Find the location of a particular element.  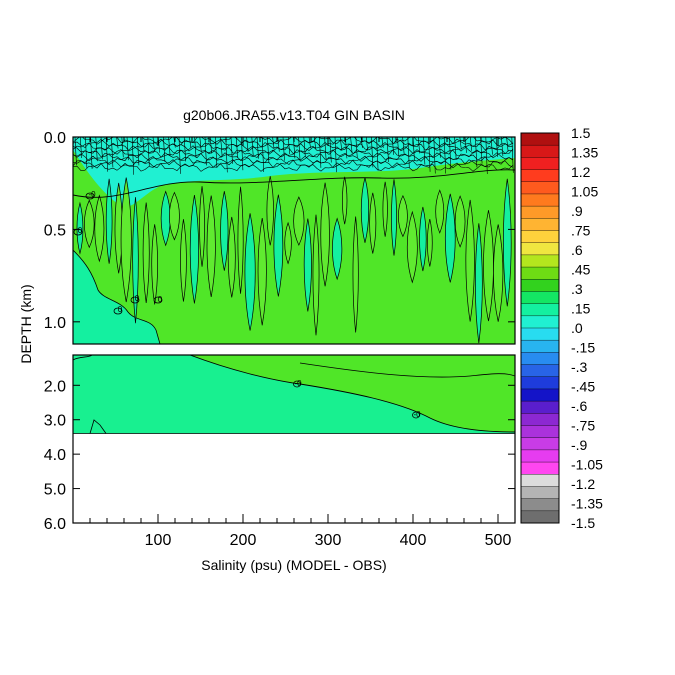

x-tick-label: 400 is located at coordinates (413, 540).